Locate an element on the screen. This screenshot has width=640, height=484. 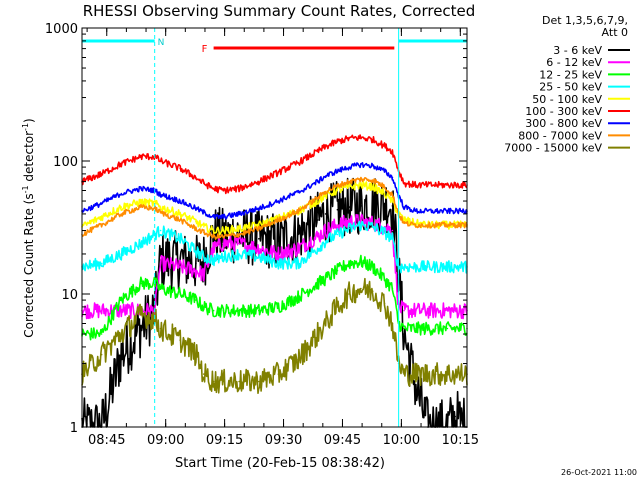
legend-item-label-0: 3 - 6 keV is located at coordinates (577, 50).